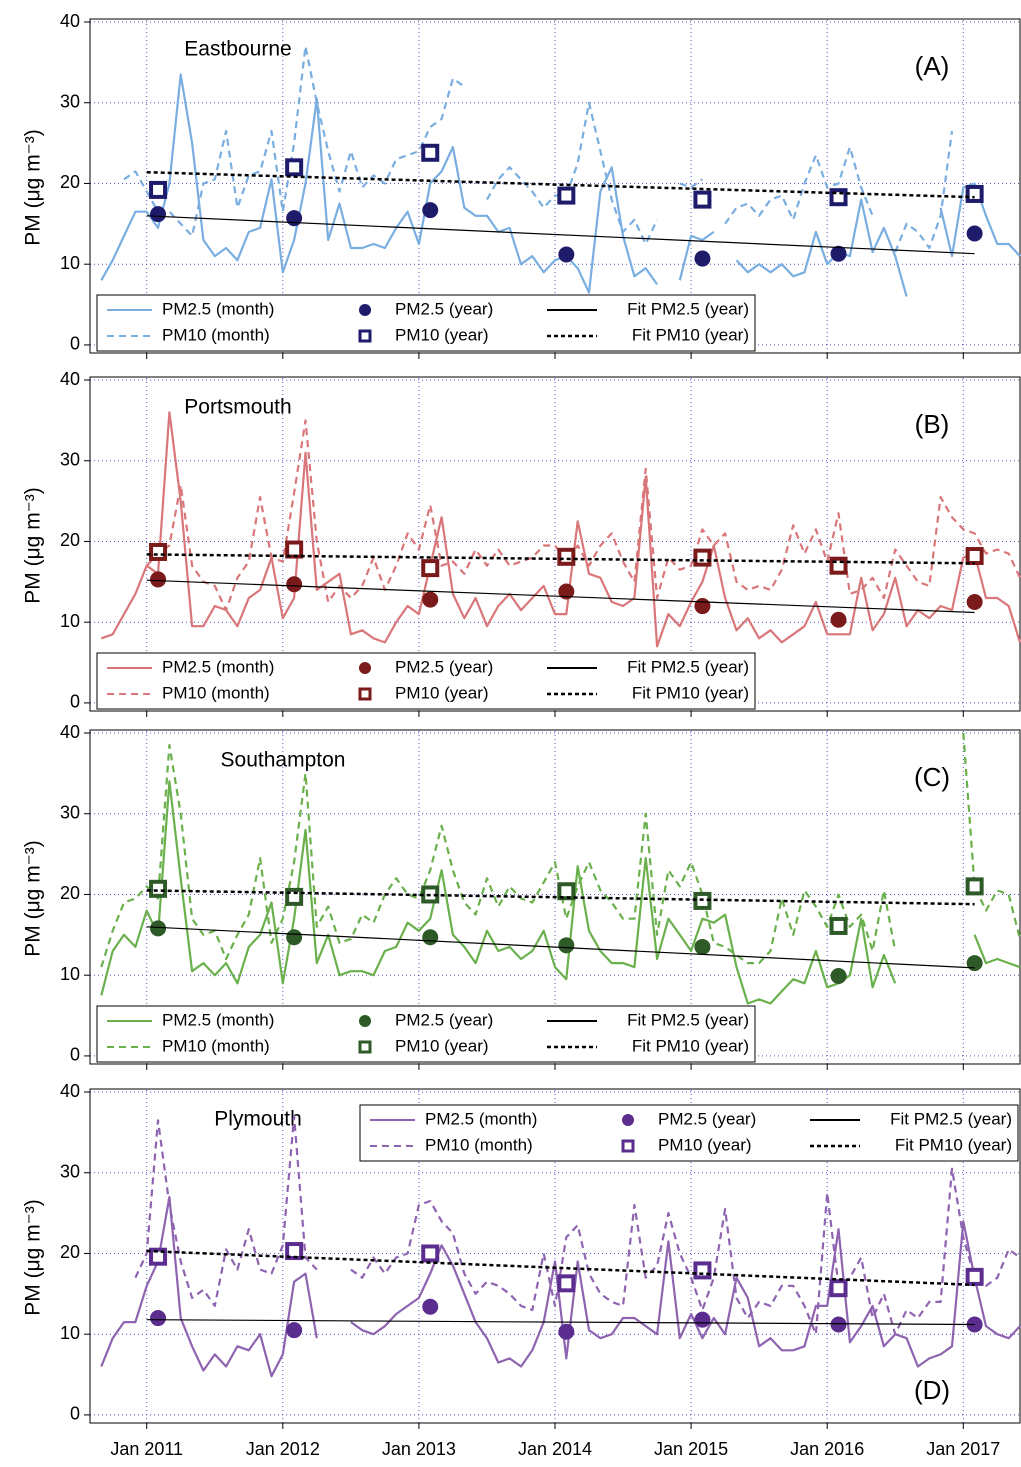 This screenshot has width=1021, height=1467. I want to click on panel-title: Eastbourne, so click(237, 49).